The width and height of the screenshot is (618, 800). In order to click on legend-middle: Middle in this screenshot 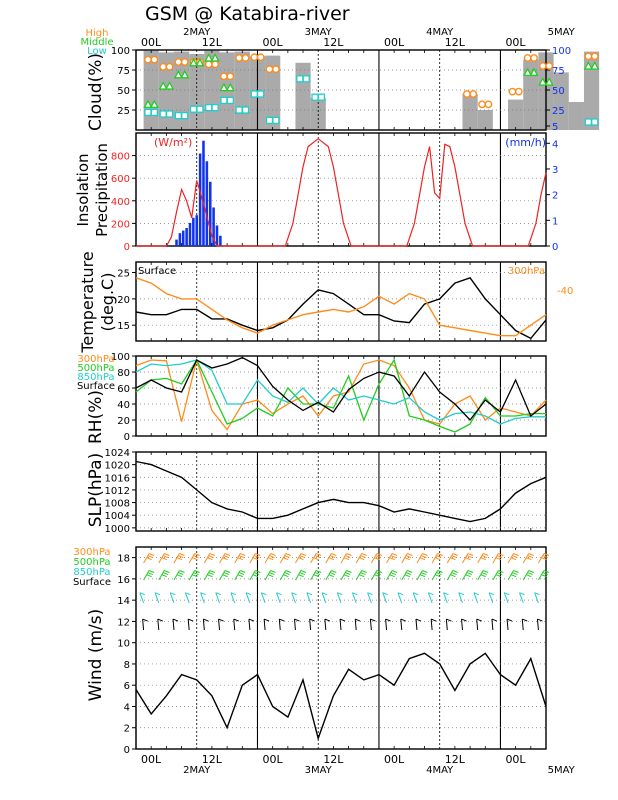, I will do `click(96, 42)`.